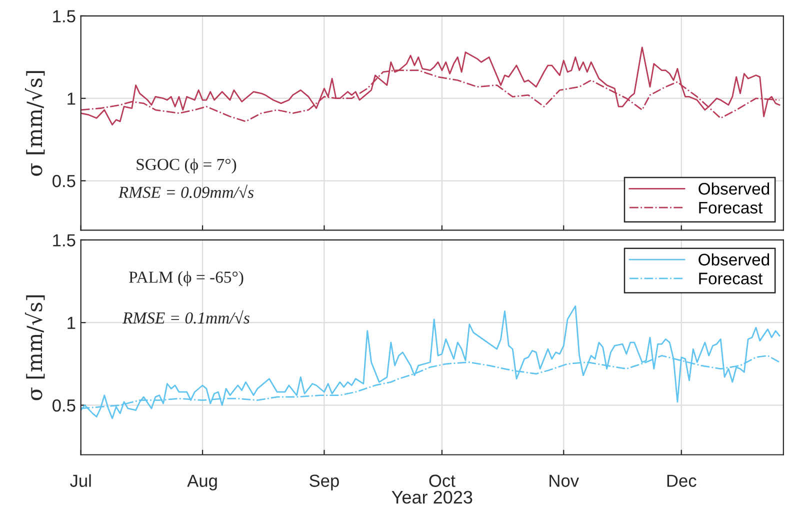 This screenshot has width=785, height=515. Describe the element at coordinates (80, 480) in the screenshot. I see `x-tick-label: Jul` at that location.